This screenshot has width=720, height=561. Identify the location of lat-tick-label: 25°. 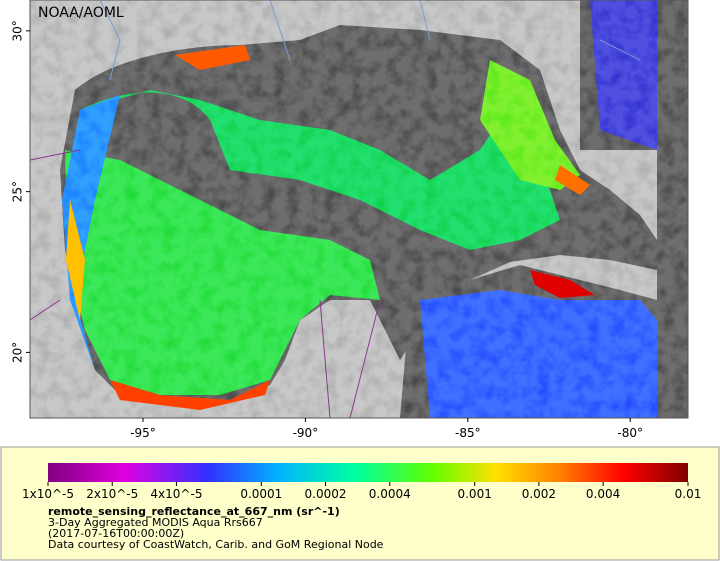
(18, 191).